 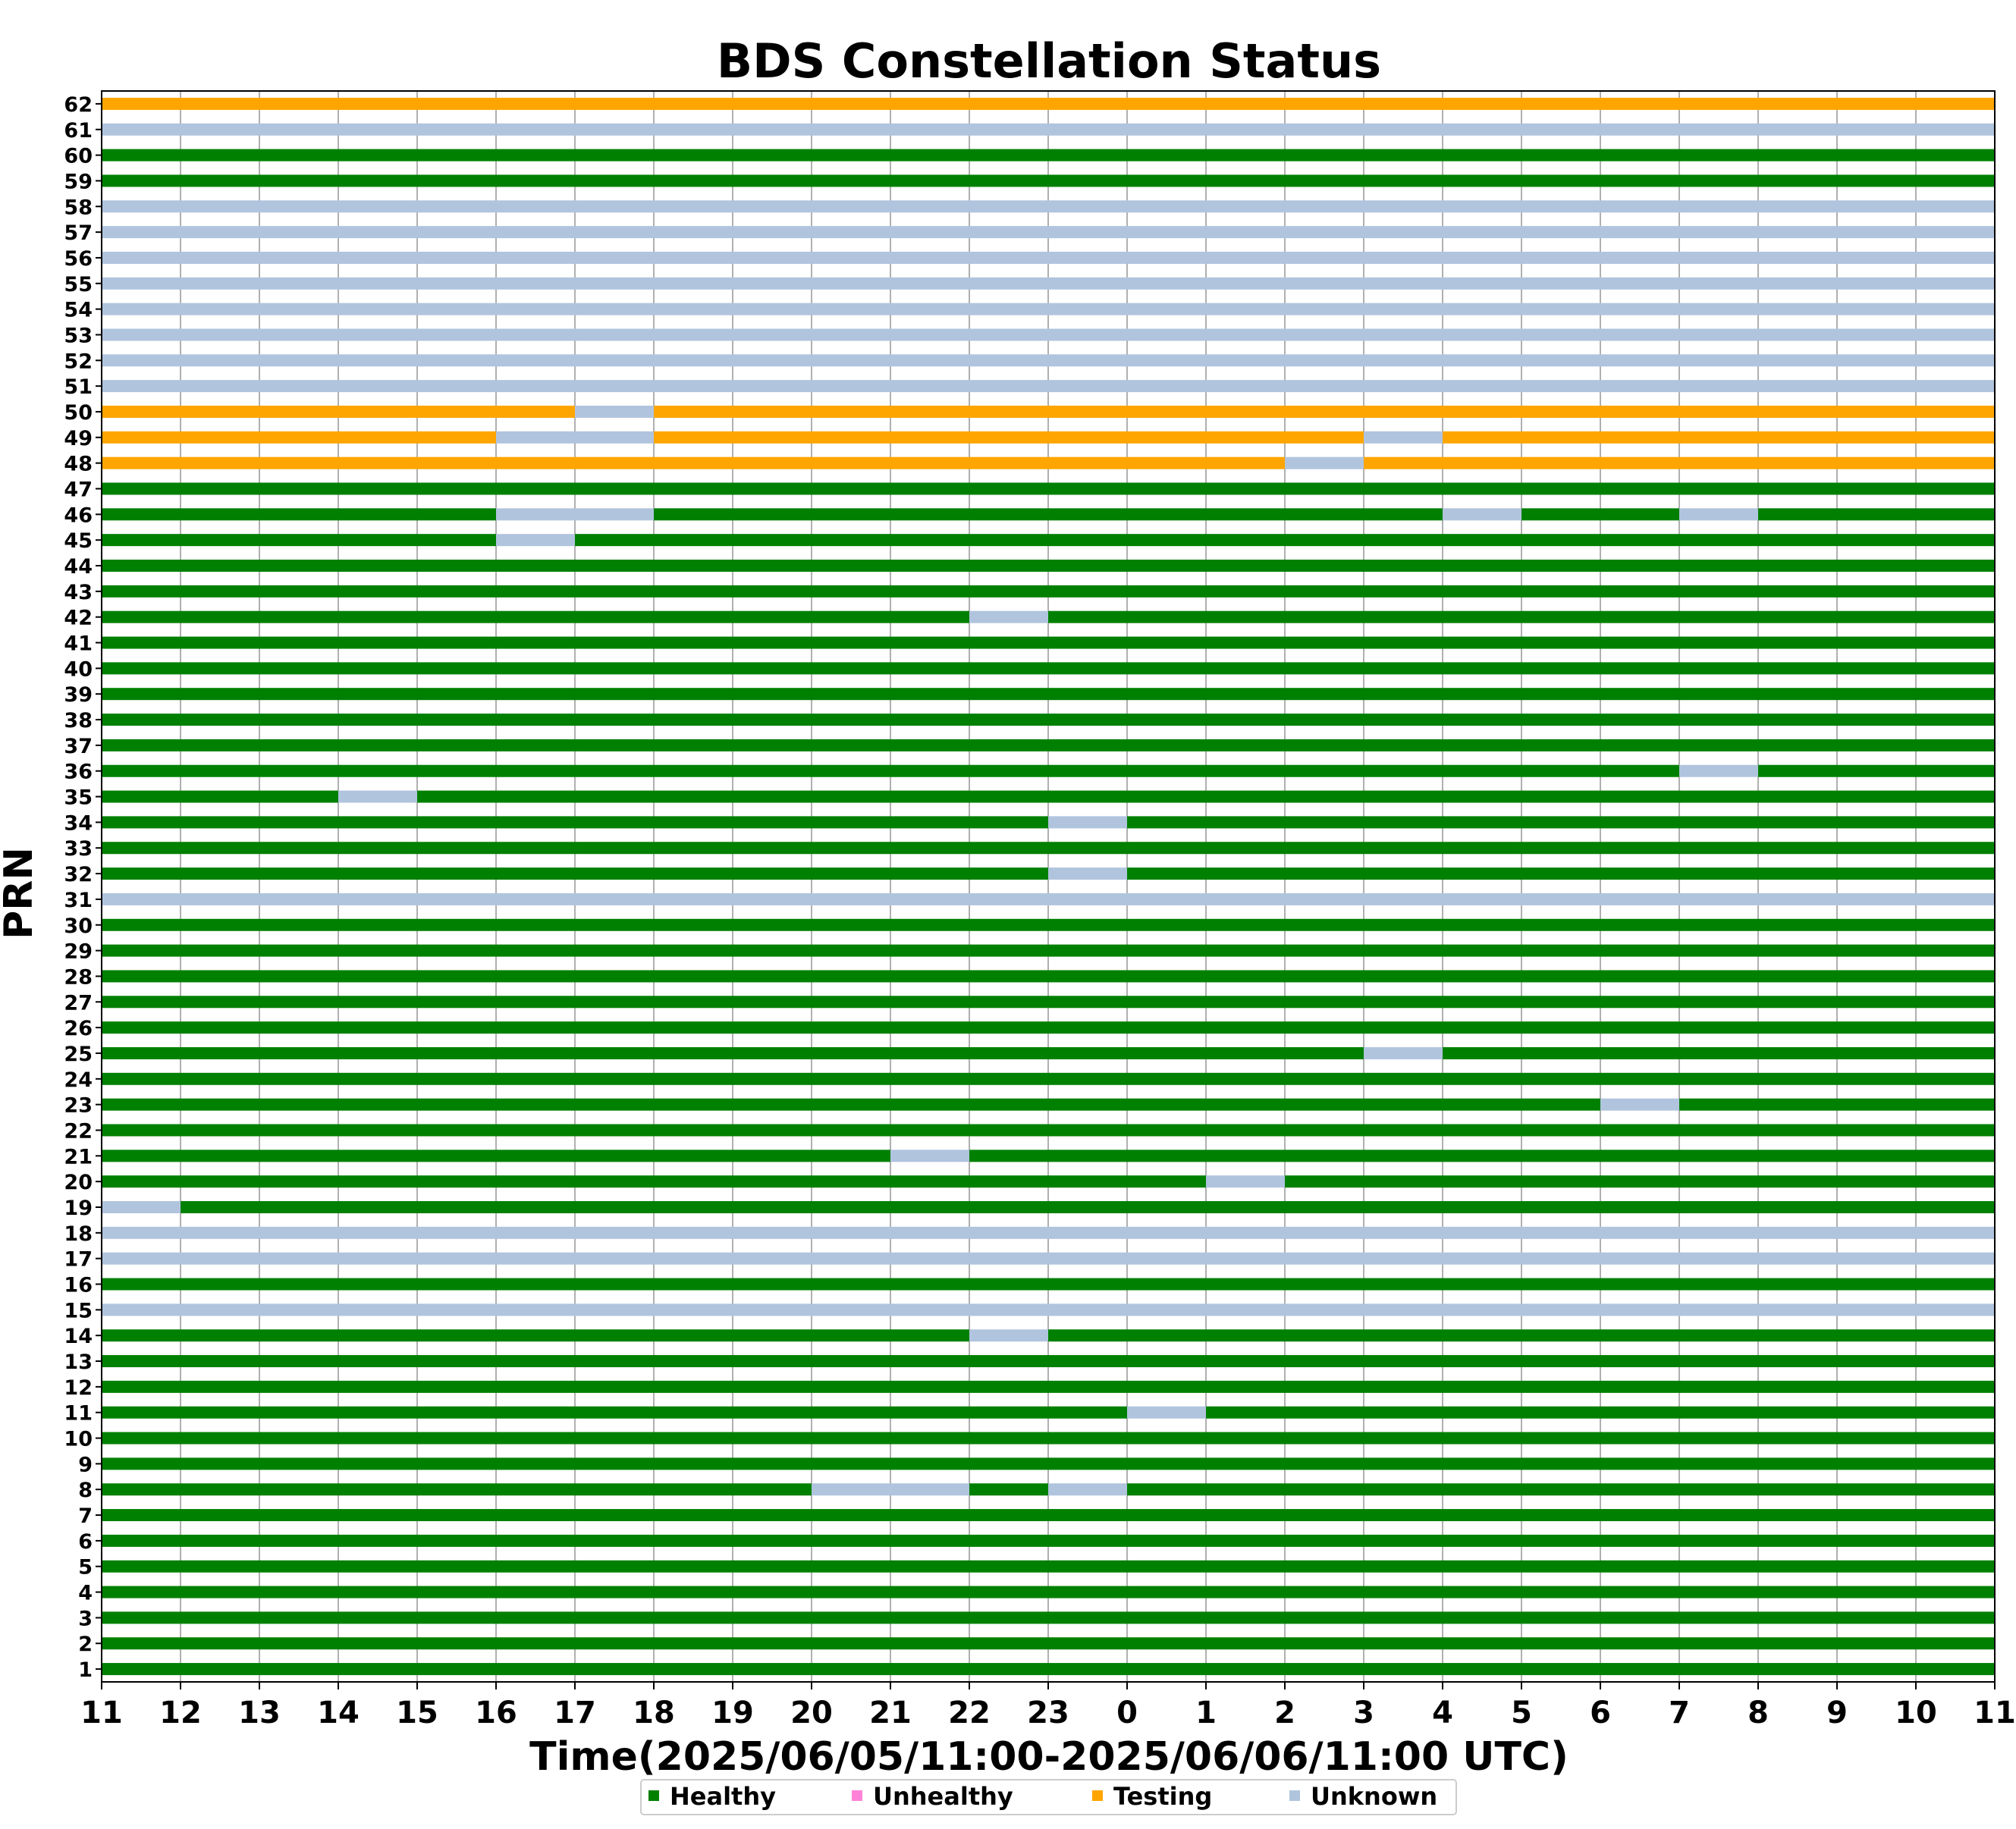 I want to click on y-tick-label: 51, so click(x=78, y=387).